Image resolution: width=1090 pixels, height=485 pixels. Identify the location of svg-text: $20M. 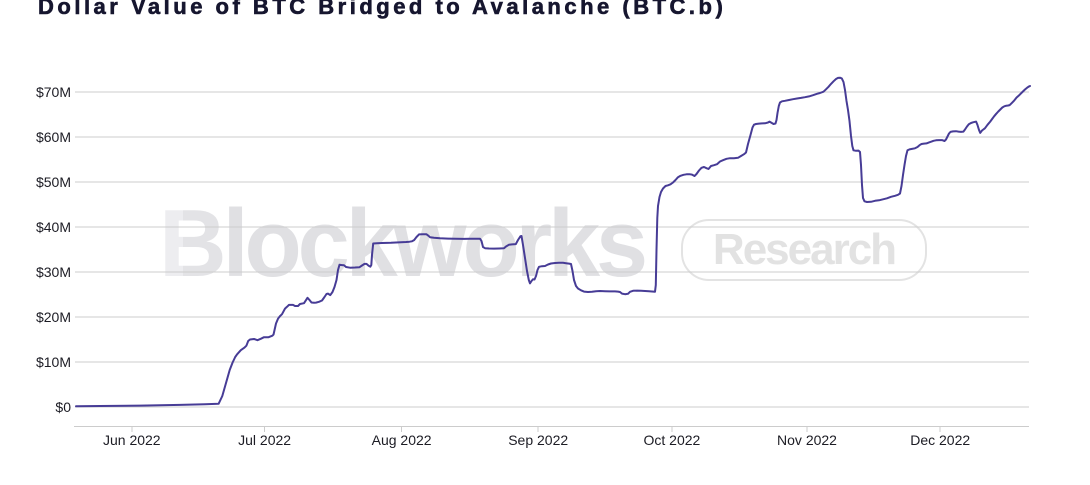
(53, 317).